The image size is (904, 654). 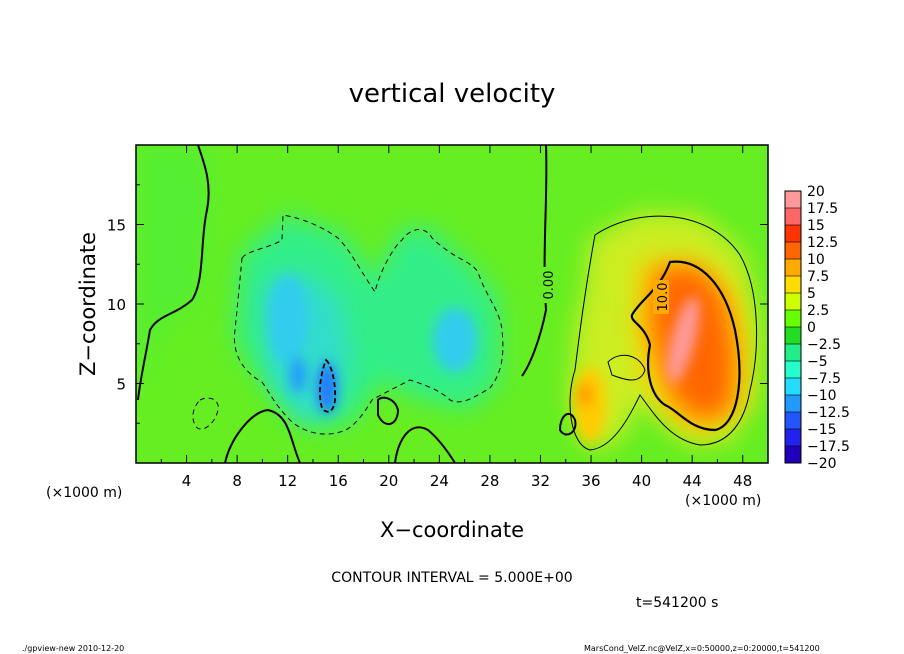 I want to click on contour-label-ten: 10.0, so click(x=662, y=297).